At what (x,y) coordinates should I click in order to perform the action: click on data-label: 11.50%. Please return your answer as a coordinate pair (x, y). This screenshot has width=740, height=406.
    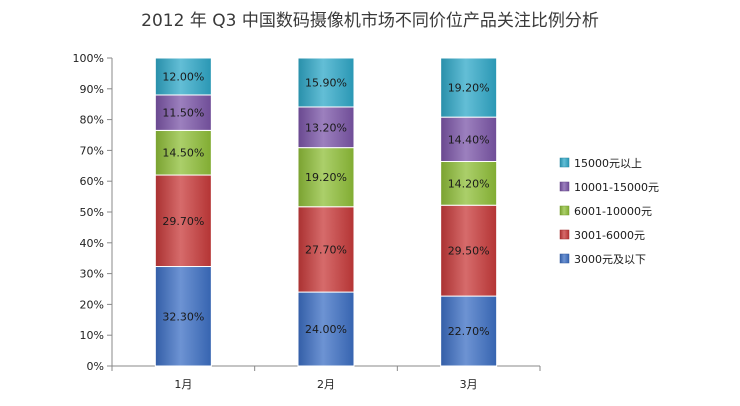
    Looking at the image, I should click on (183, 113).